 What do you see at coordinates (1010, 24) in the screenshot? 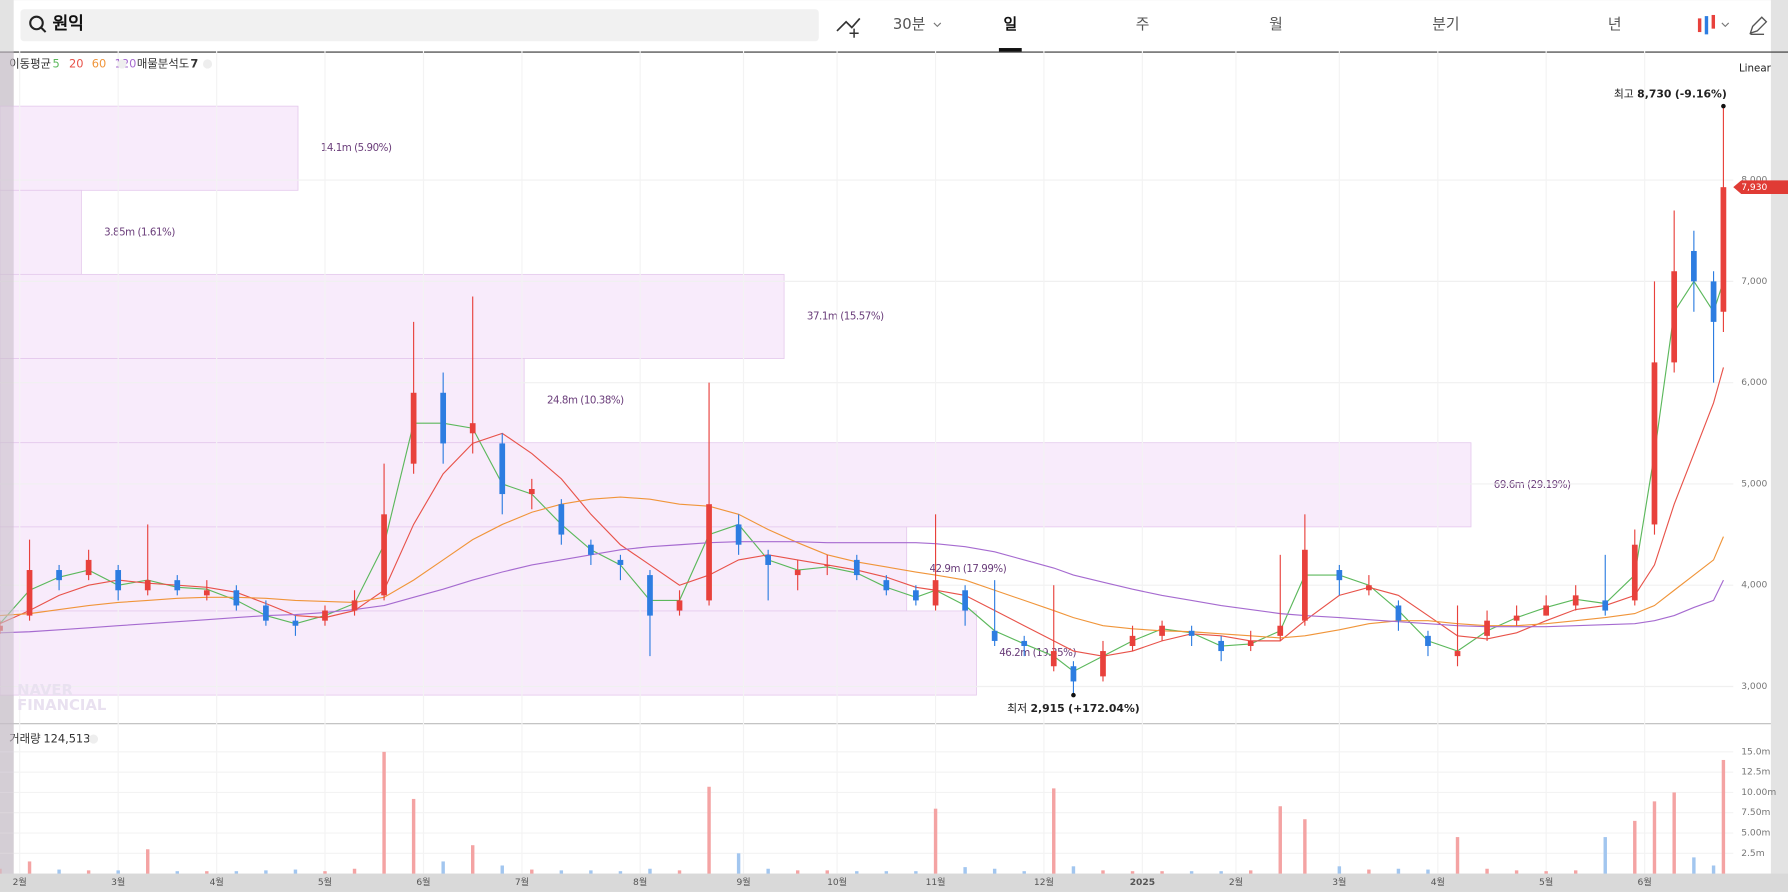
I see `period-tab: 일` at bounding box center [1010, 24].